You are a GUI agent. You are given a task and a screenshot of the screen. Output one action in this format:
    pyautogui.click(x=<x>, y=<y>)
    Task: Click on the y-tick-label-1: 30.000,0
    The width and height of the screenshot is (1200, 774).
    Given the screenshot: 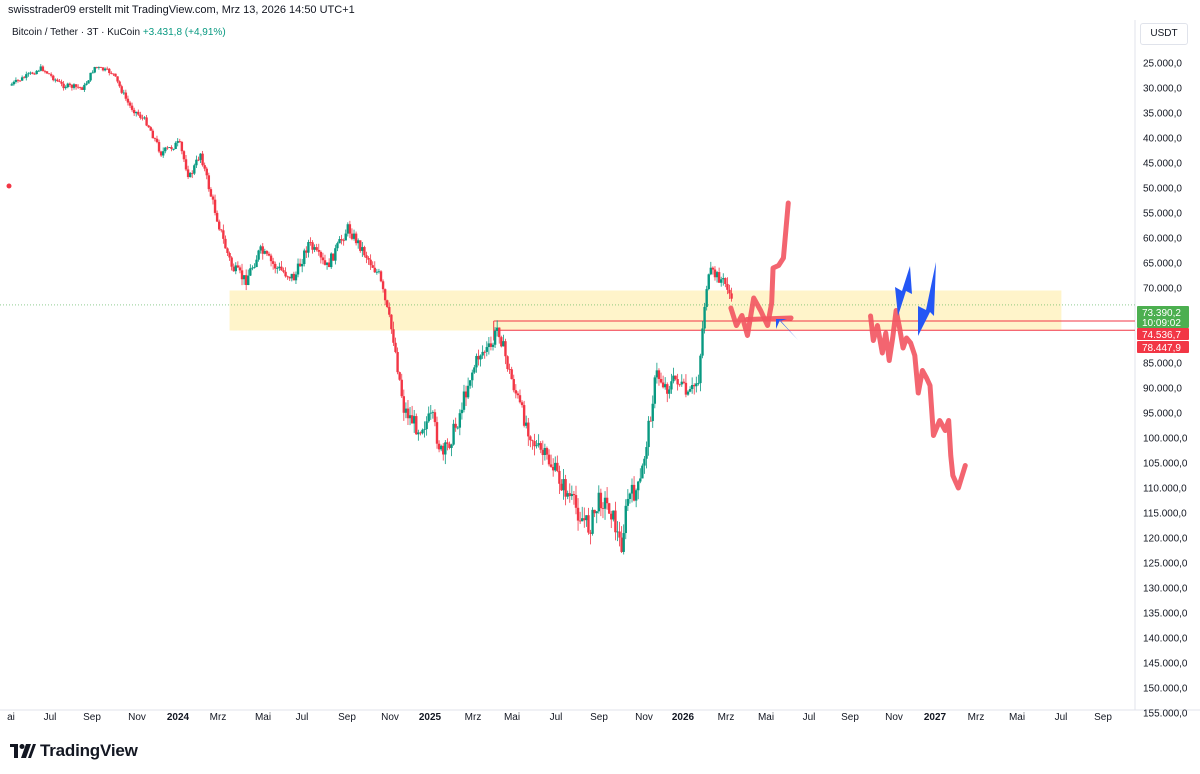 What is the action you would take?
    pyautogui.click(x=1162, y=89)
    